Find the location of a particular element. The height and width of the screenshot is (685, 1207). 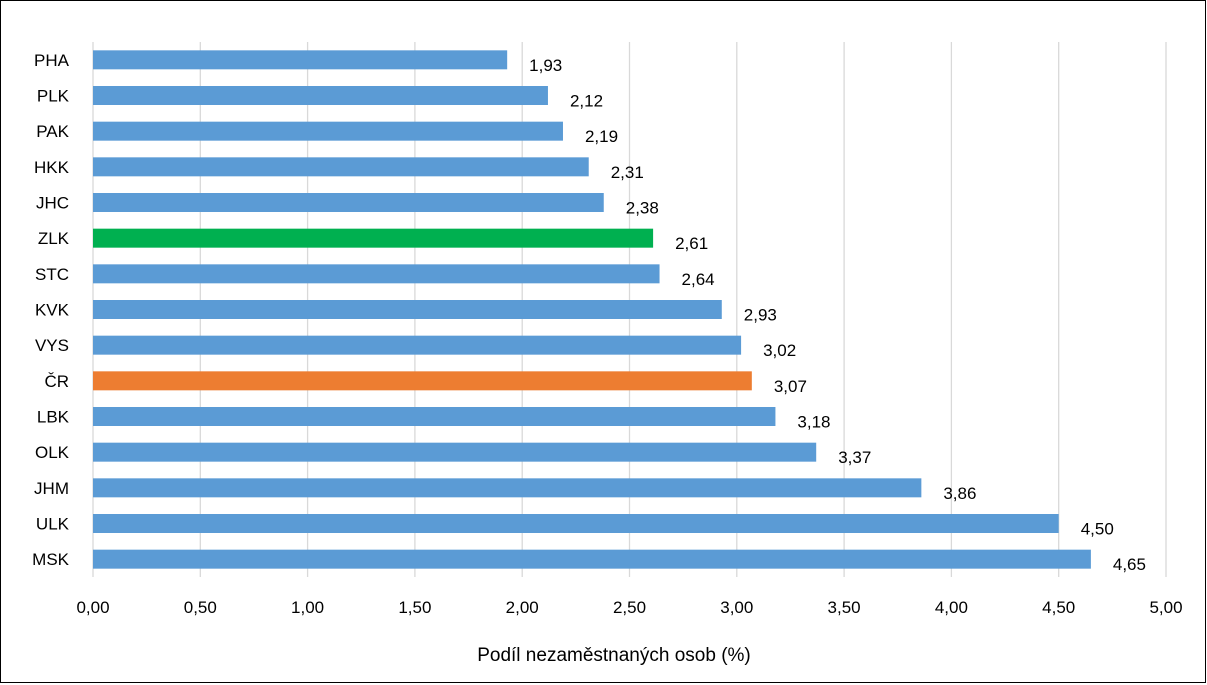

data-label: 2,38 is located at coordinates (642, 208).